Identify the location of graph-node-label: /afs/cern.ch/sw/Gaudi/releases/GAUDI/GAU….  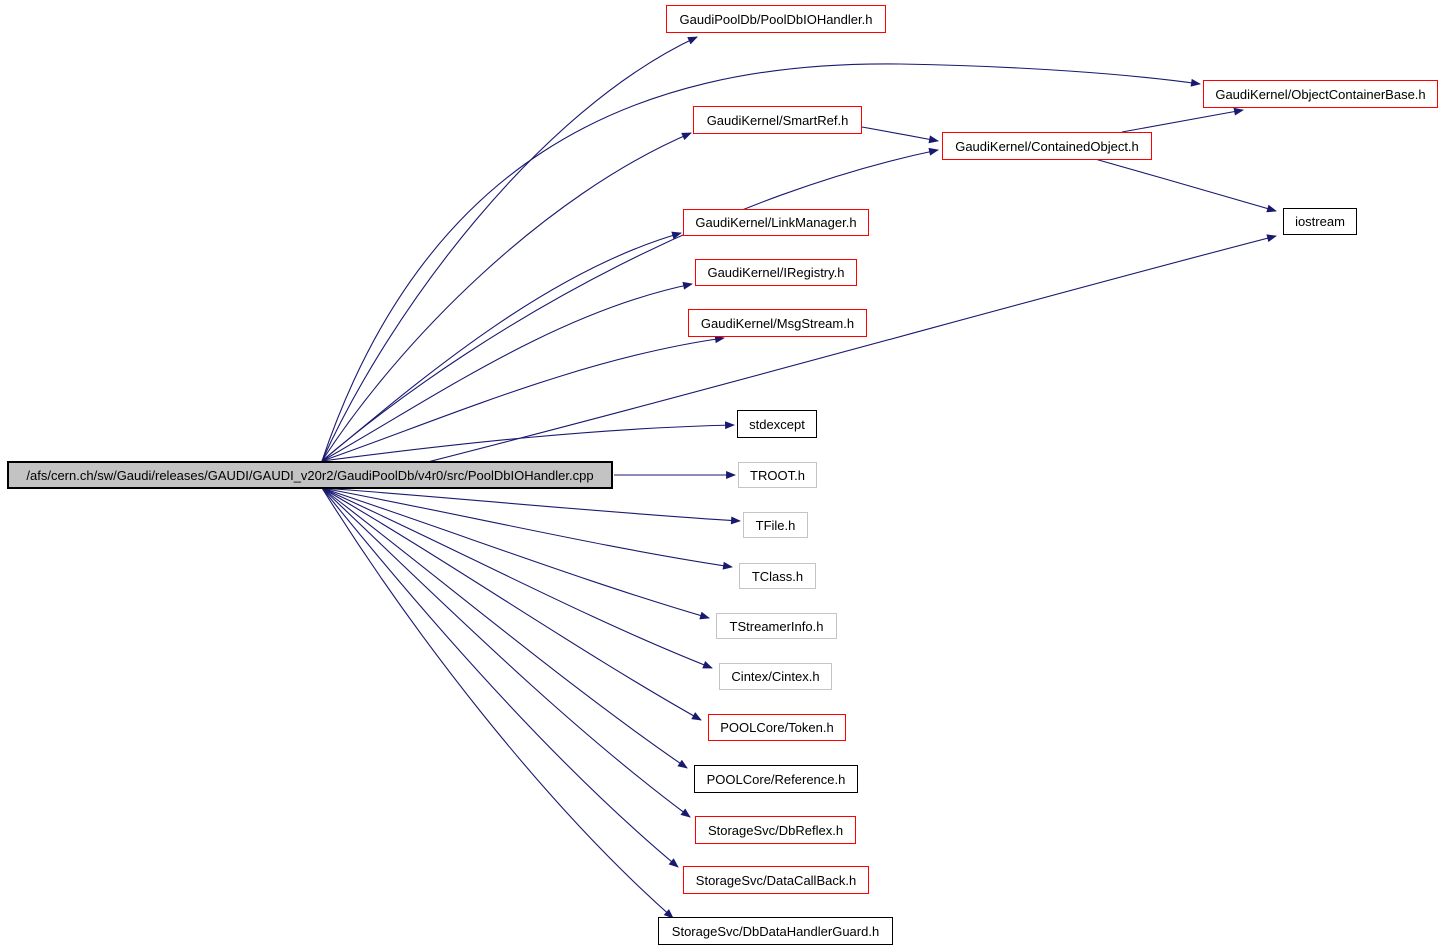
(310, 475).